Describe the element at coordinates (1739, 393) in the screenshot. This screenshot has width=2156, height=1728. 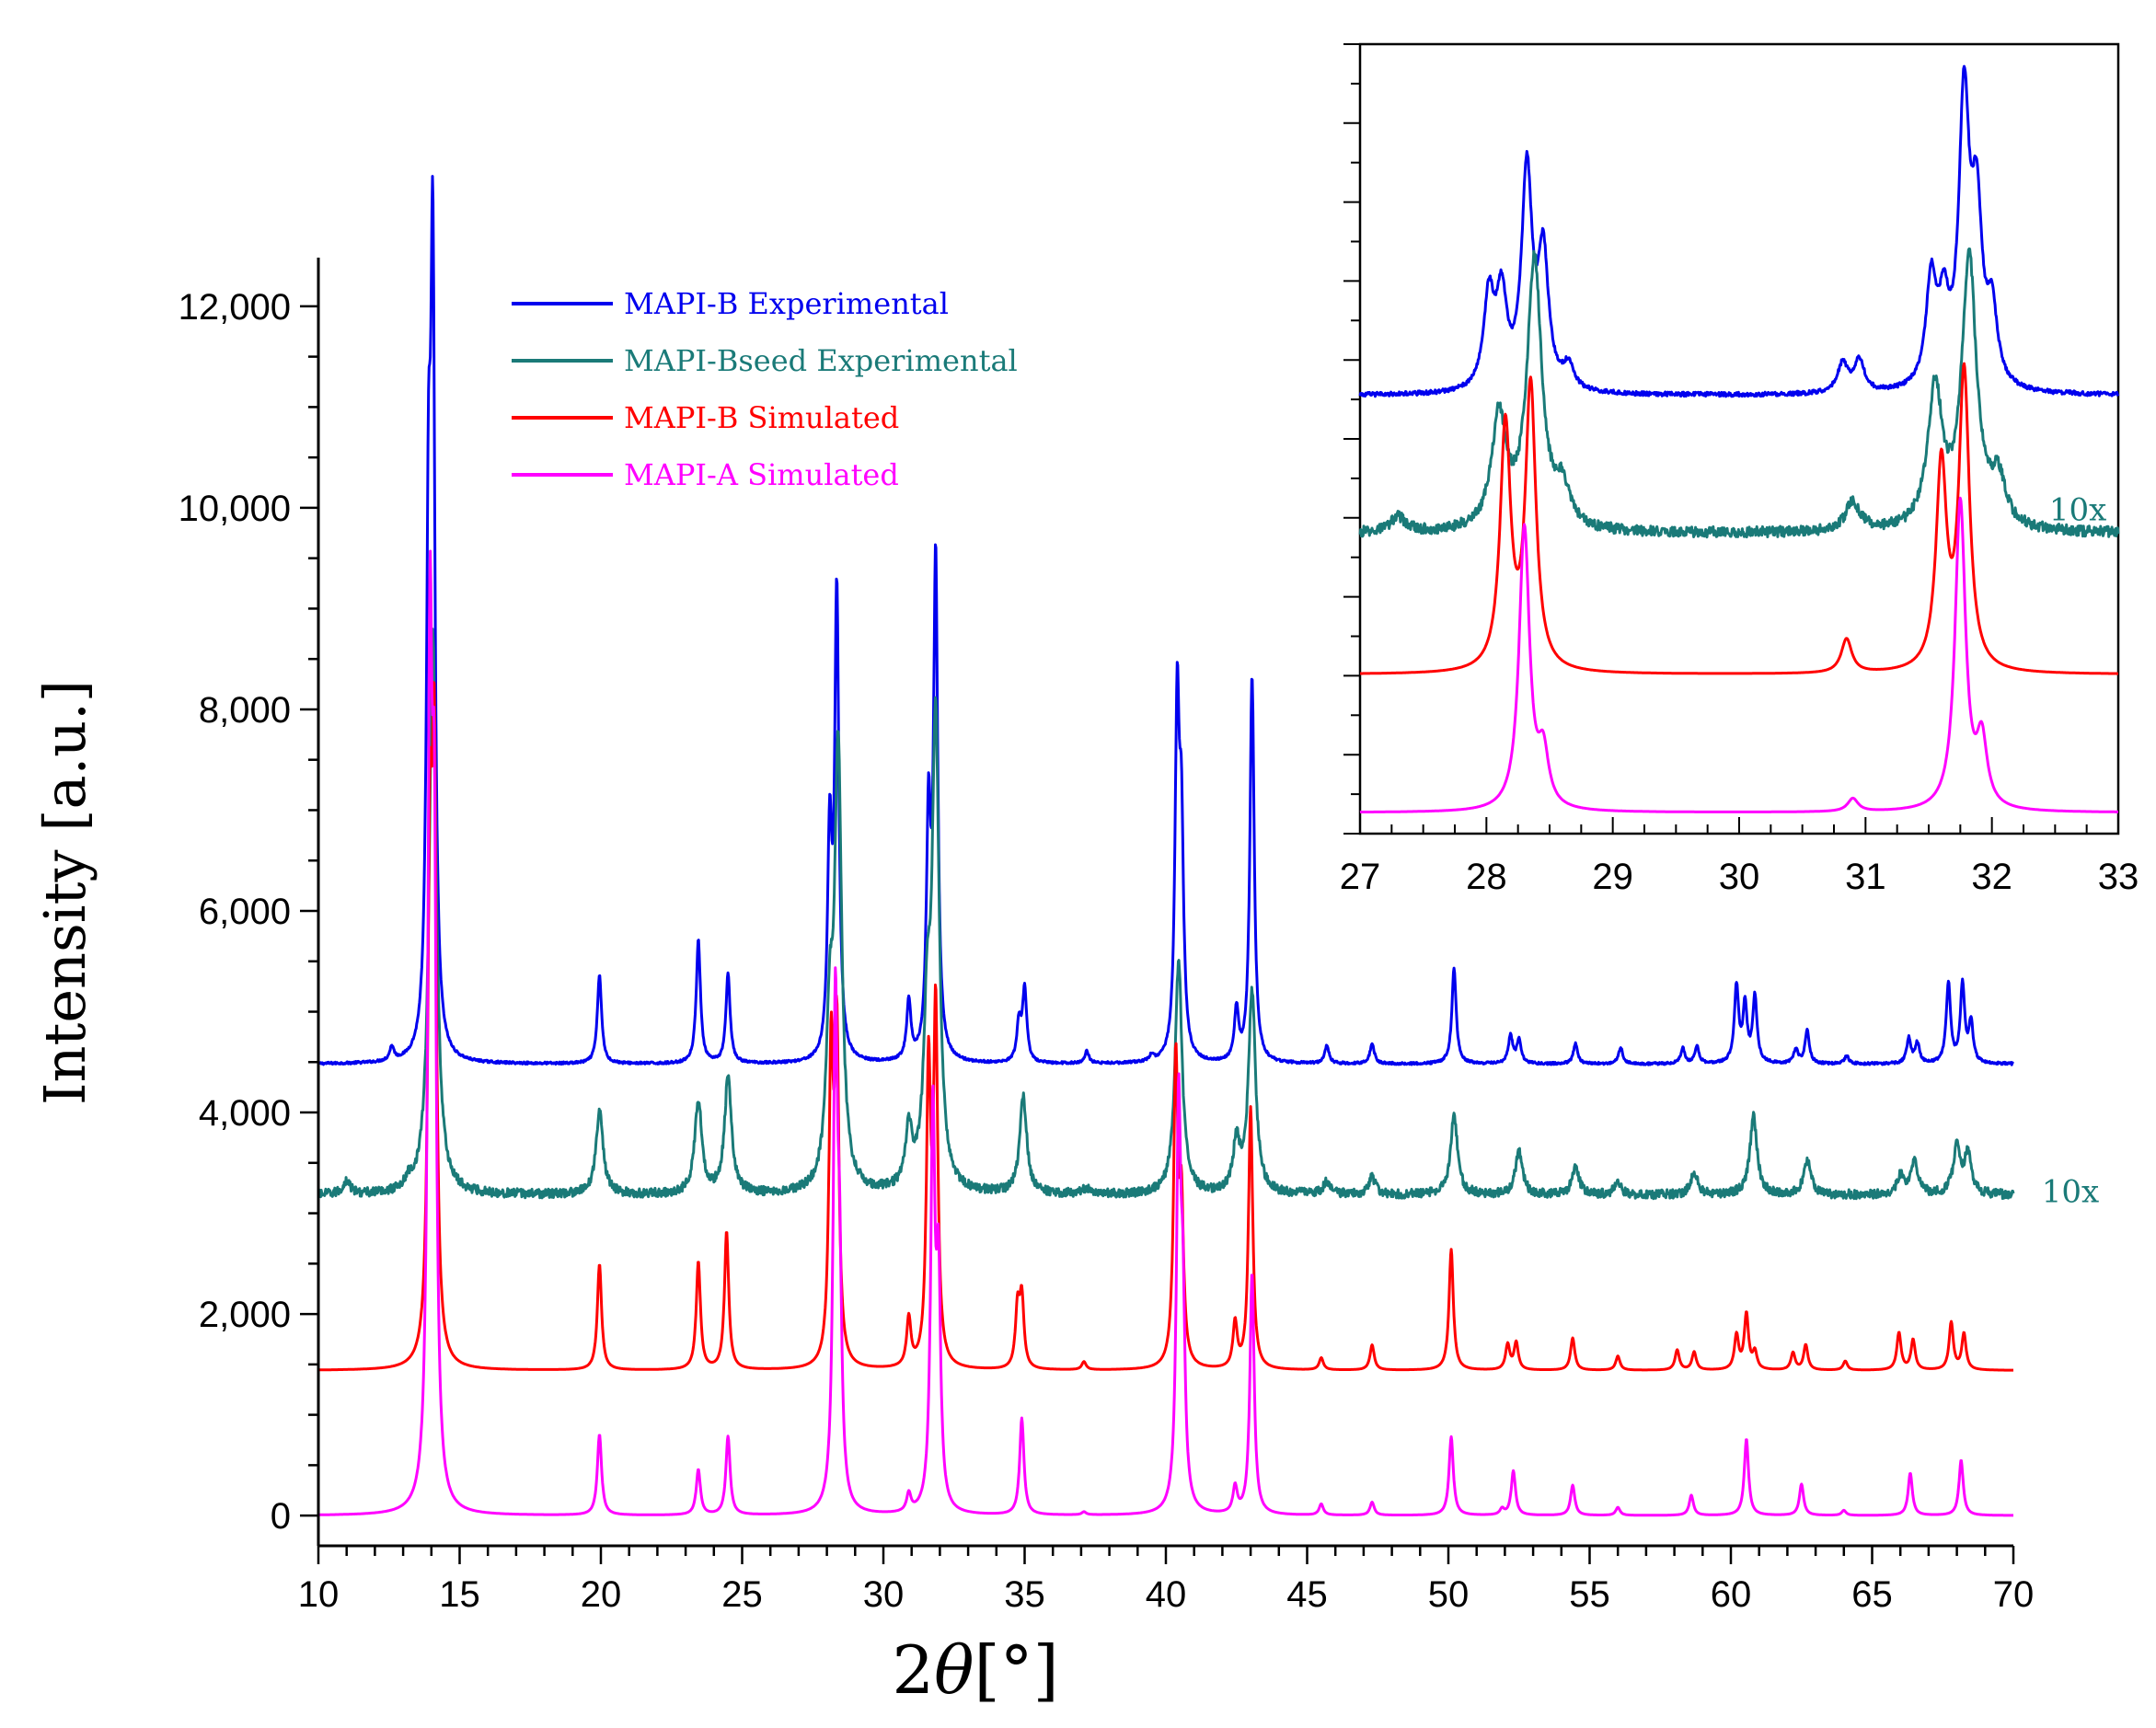
I see `inset-series-line-mapi-bseed-experimental` at that location.